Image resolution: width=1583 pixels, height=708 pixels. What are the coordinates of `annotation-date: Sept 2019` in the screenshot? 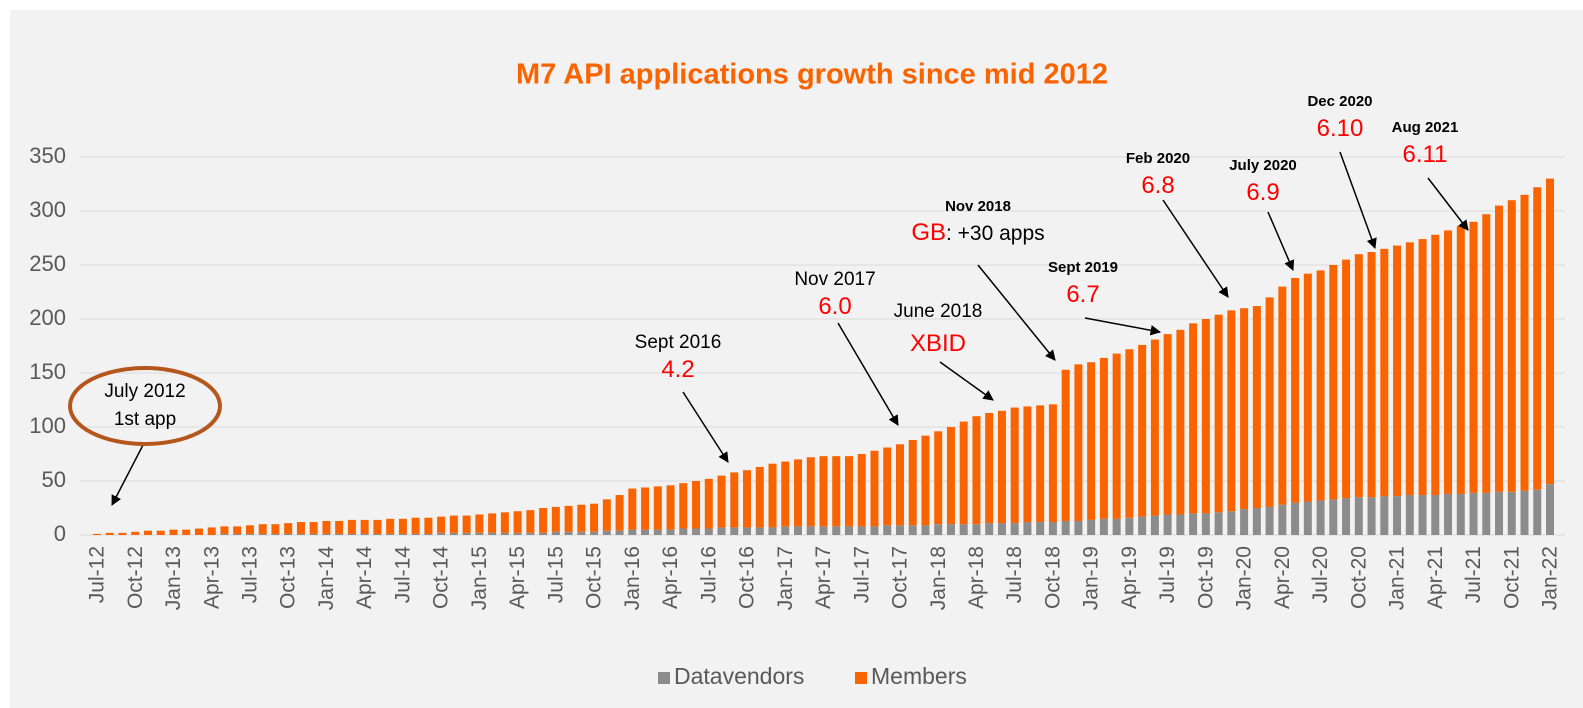 It's located at (1083, 267).